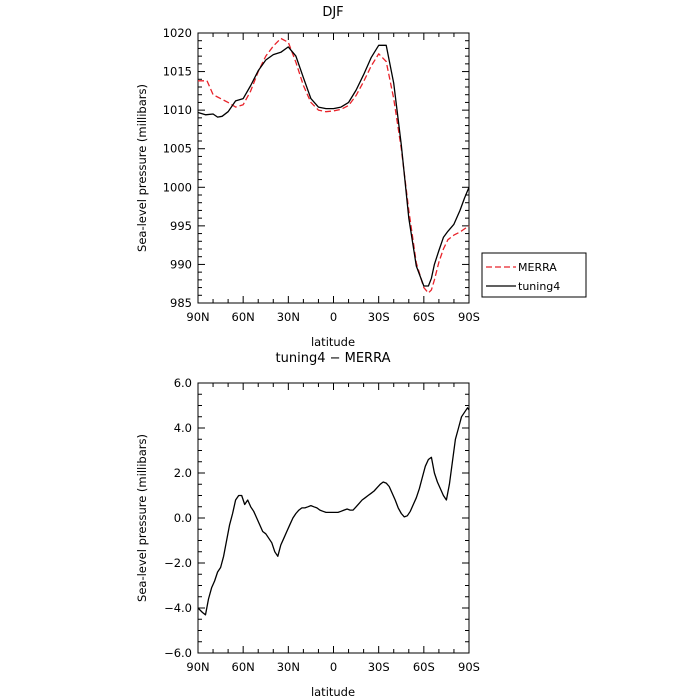 Image resolution: width=700 pixels, height=700 pixels. What do you see at coordinates (142, 518) in the screenshot?
I see `bottom-y-axis-label: Sea-level pressure (millibars)` at bounding box center [142, 518].